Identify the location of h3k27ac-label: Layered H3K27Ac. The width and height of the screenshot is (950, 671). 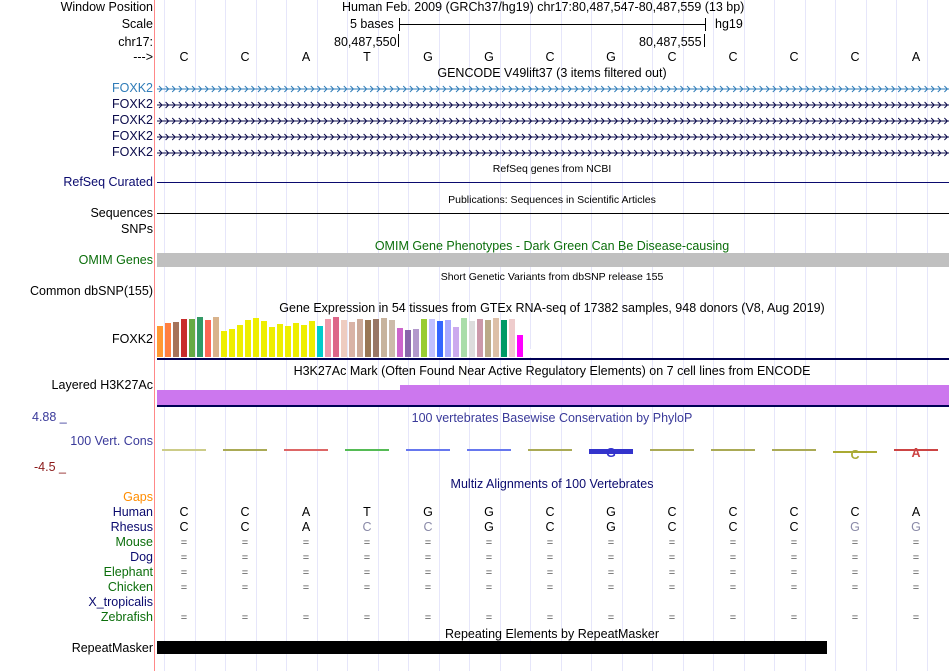
(102, 385).